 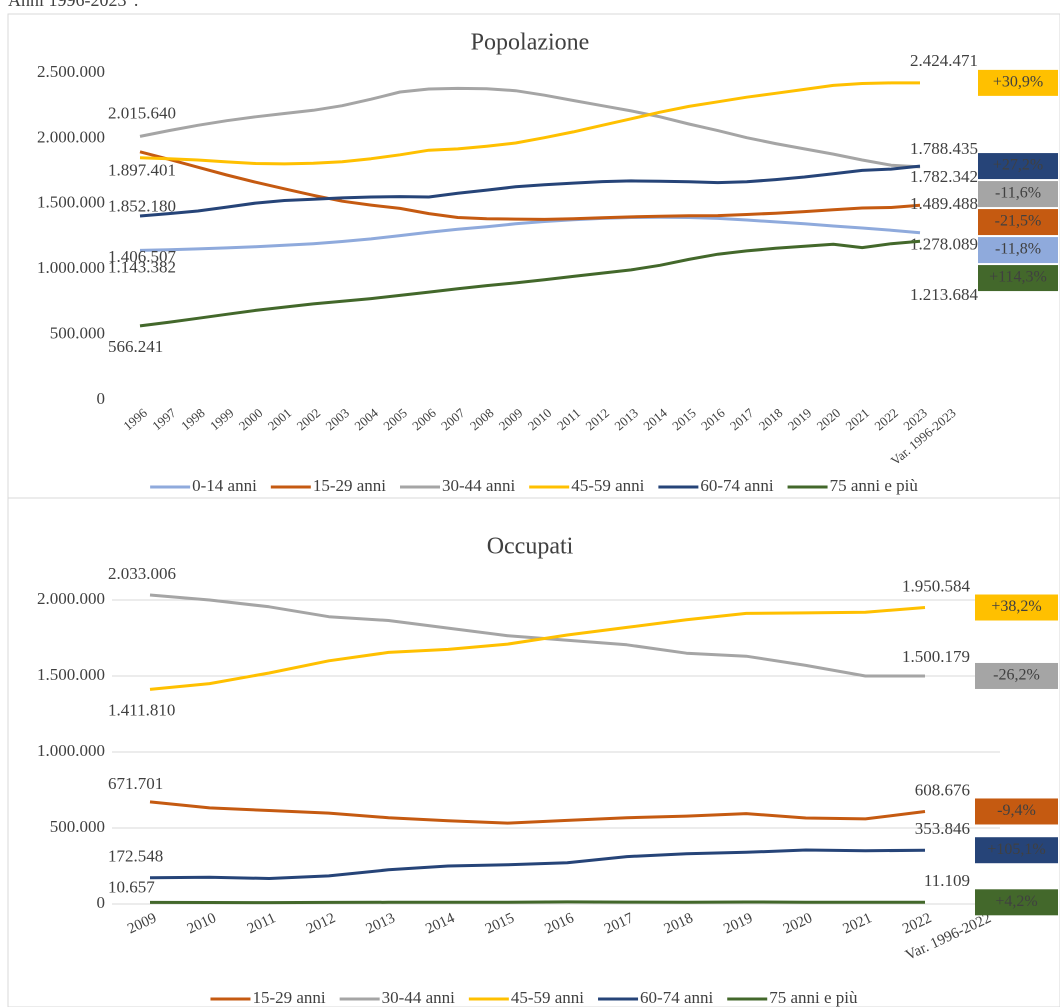 What do you see at coordinates (142, 573) in the screenshot?
I see `data-label: 2.033.006` at bounding box center [142, 573].